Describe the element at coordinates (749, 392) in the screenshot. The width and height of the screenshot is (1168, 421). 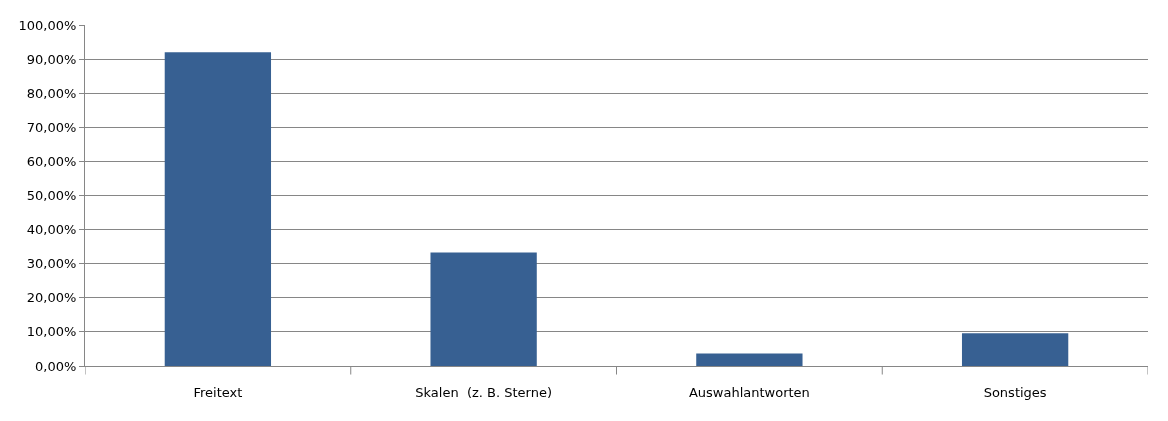
I see `x-tick-label: Auswahlantworten` at that location.